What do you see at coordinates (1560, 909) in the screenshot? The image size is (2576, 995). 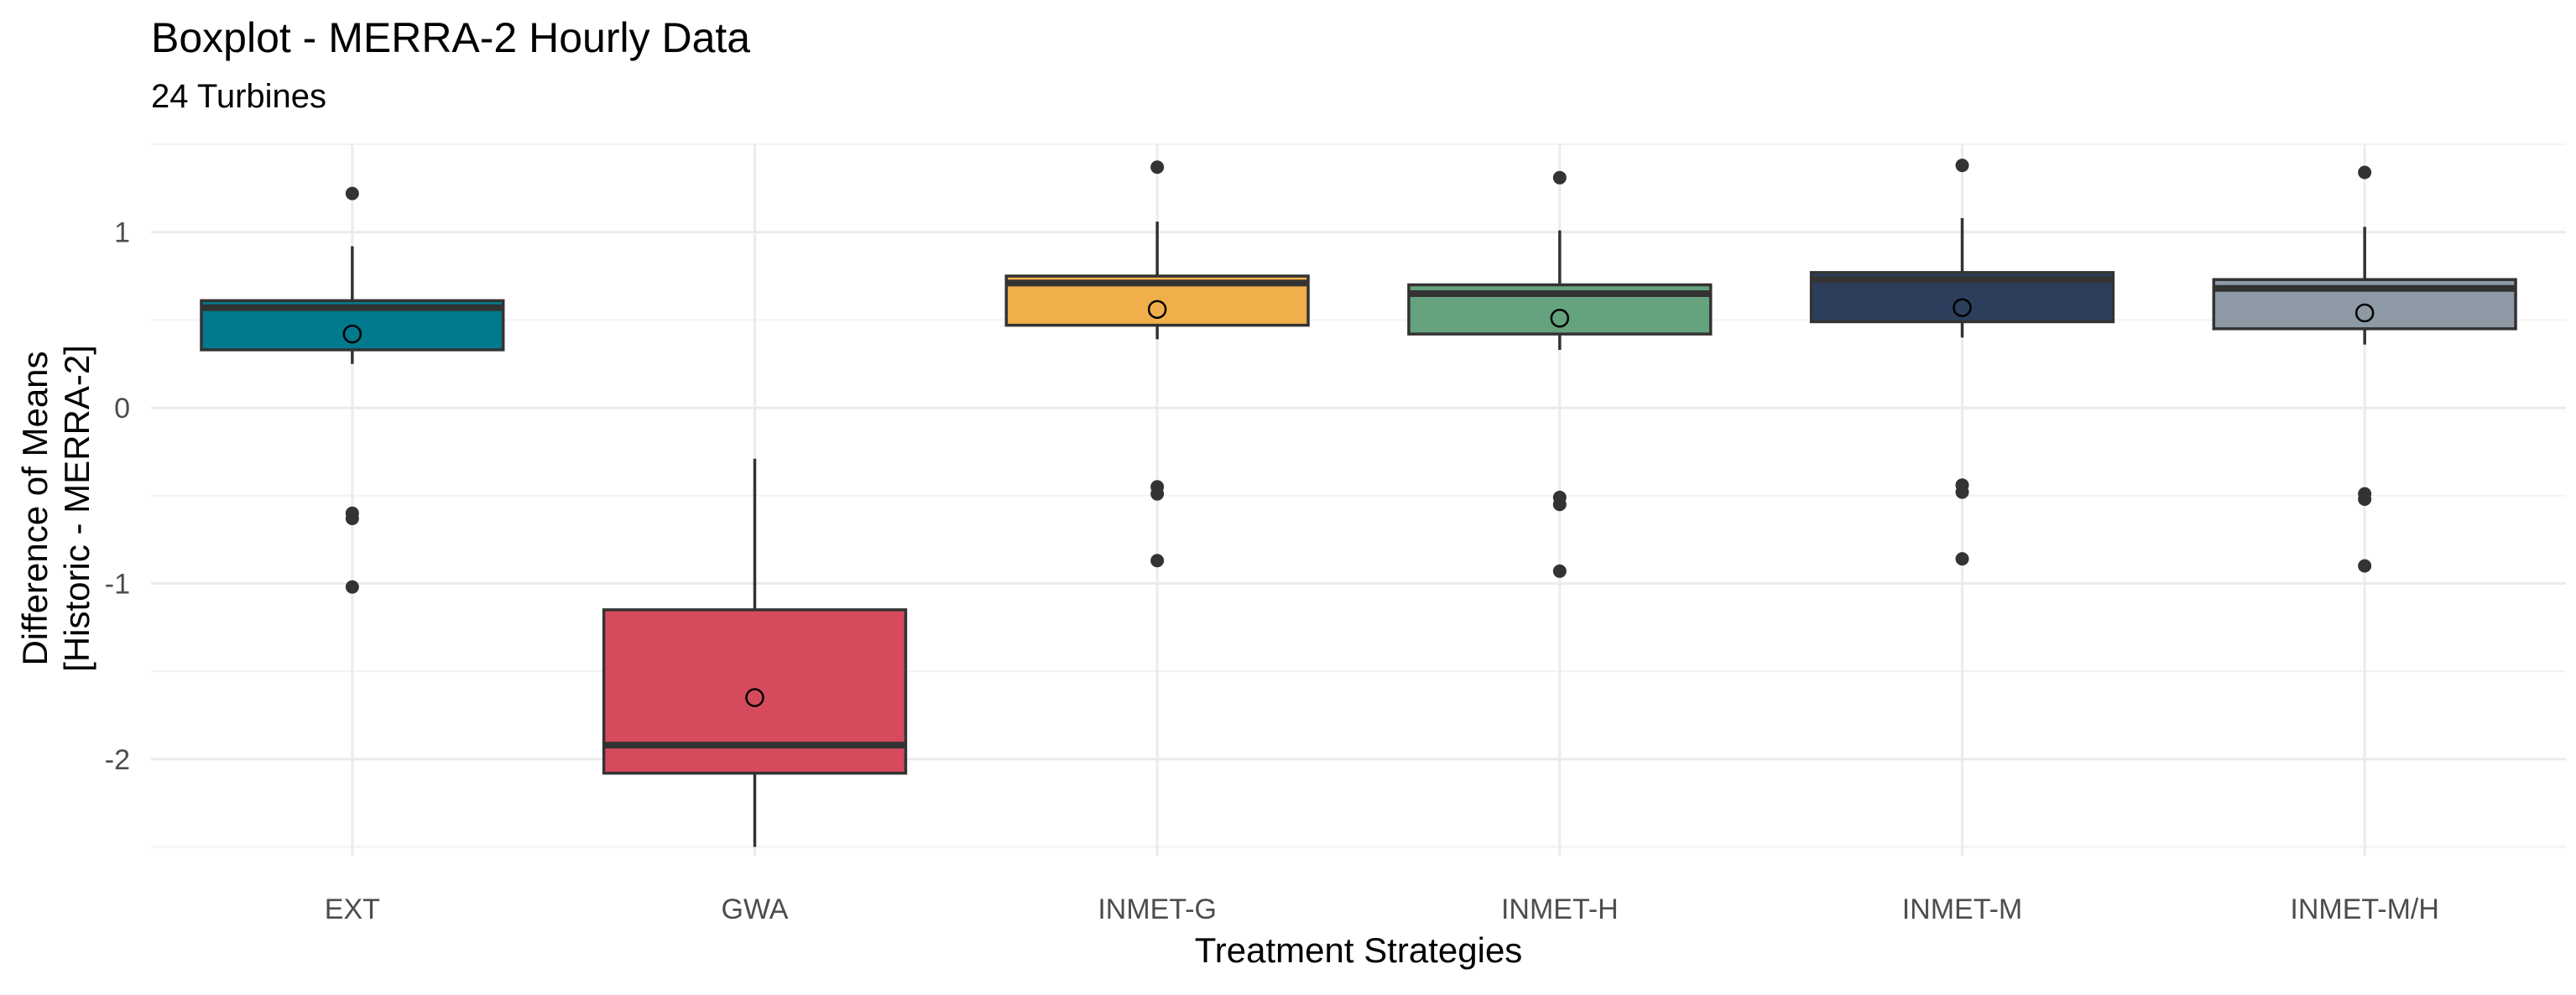 I see `x-tick-label: INMET-H` at bounding box center [1560, 909].